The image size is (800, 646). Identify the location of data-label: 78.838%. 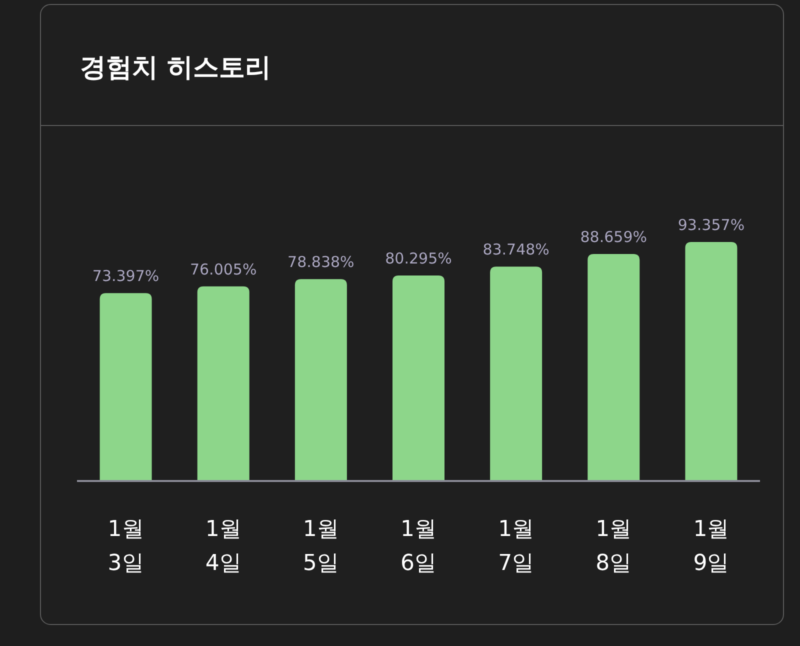
(321, 262).